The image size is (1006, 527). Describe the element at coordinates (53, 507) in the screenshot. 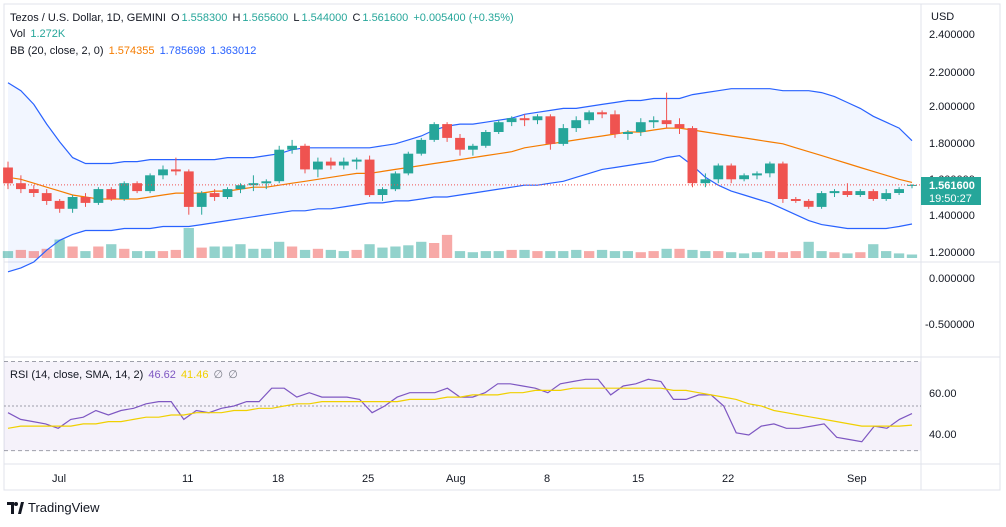

I see `tradingview-brand: TradingView` at that location.